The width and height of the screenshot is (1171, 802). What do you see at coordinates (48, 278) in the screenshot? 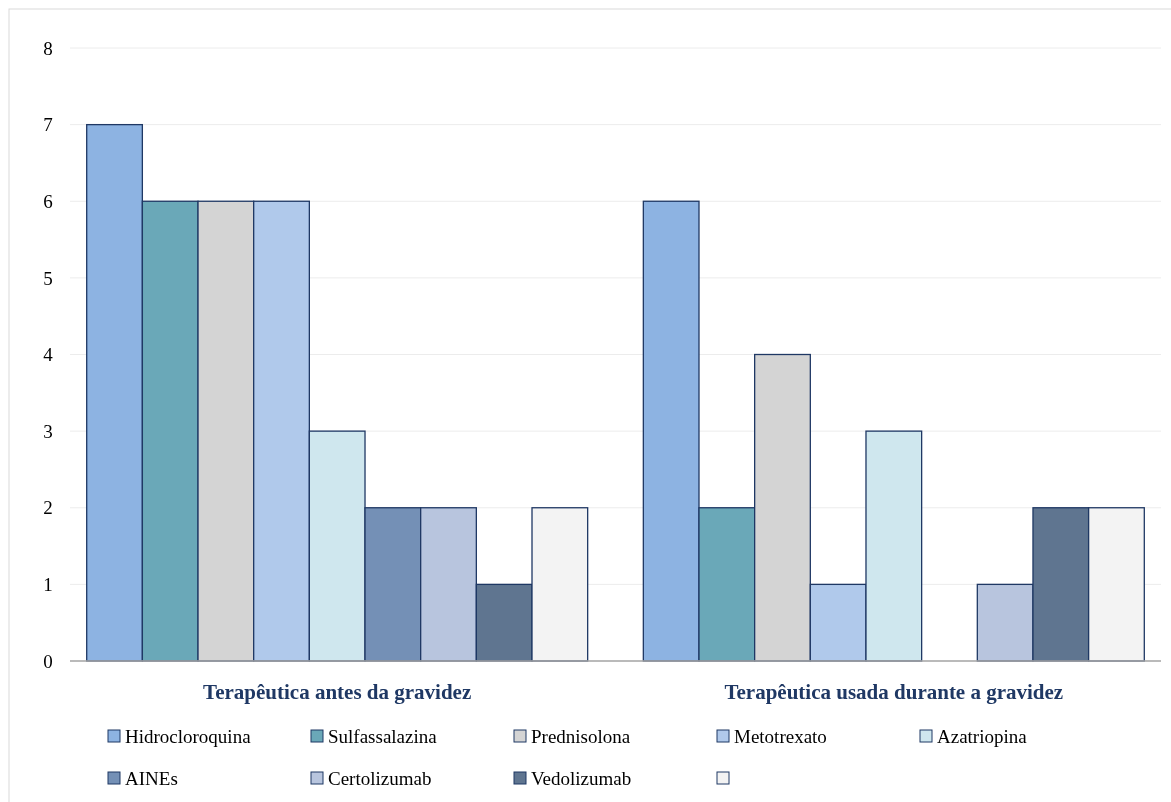
I see `y-tick-label: 5` at bounding box center [48, 278].